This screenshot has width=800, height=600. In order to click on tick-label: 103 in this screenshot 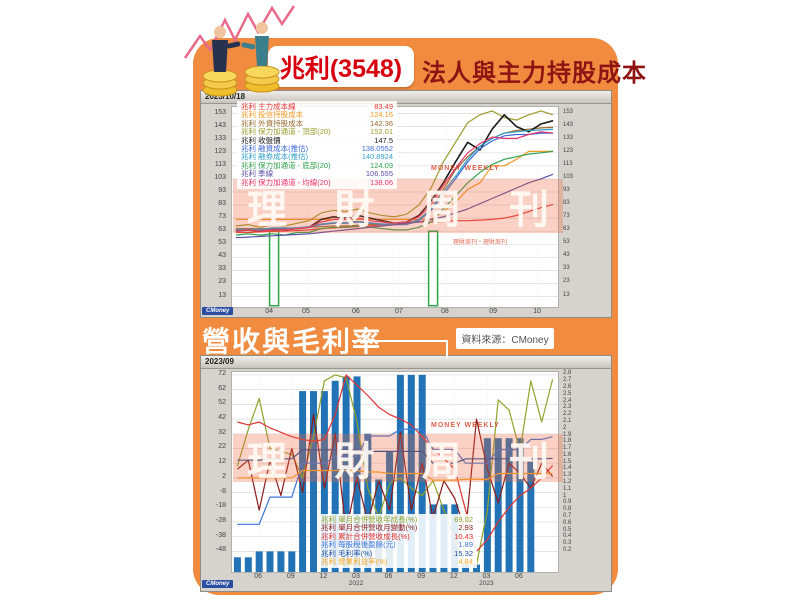, I will do `click(220, 177)`.